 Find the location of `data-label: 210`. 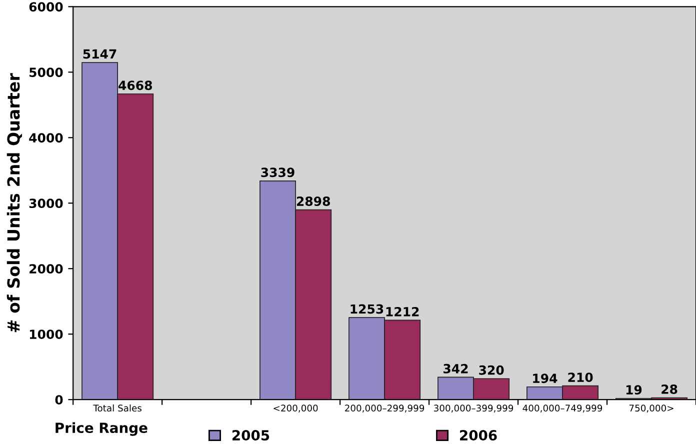

data-label: 210 is located at coordinates (580, 377).